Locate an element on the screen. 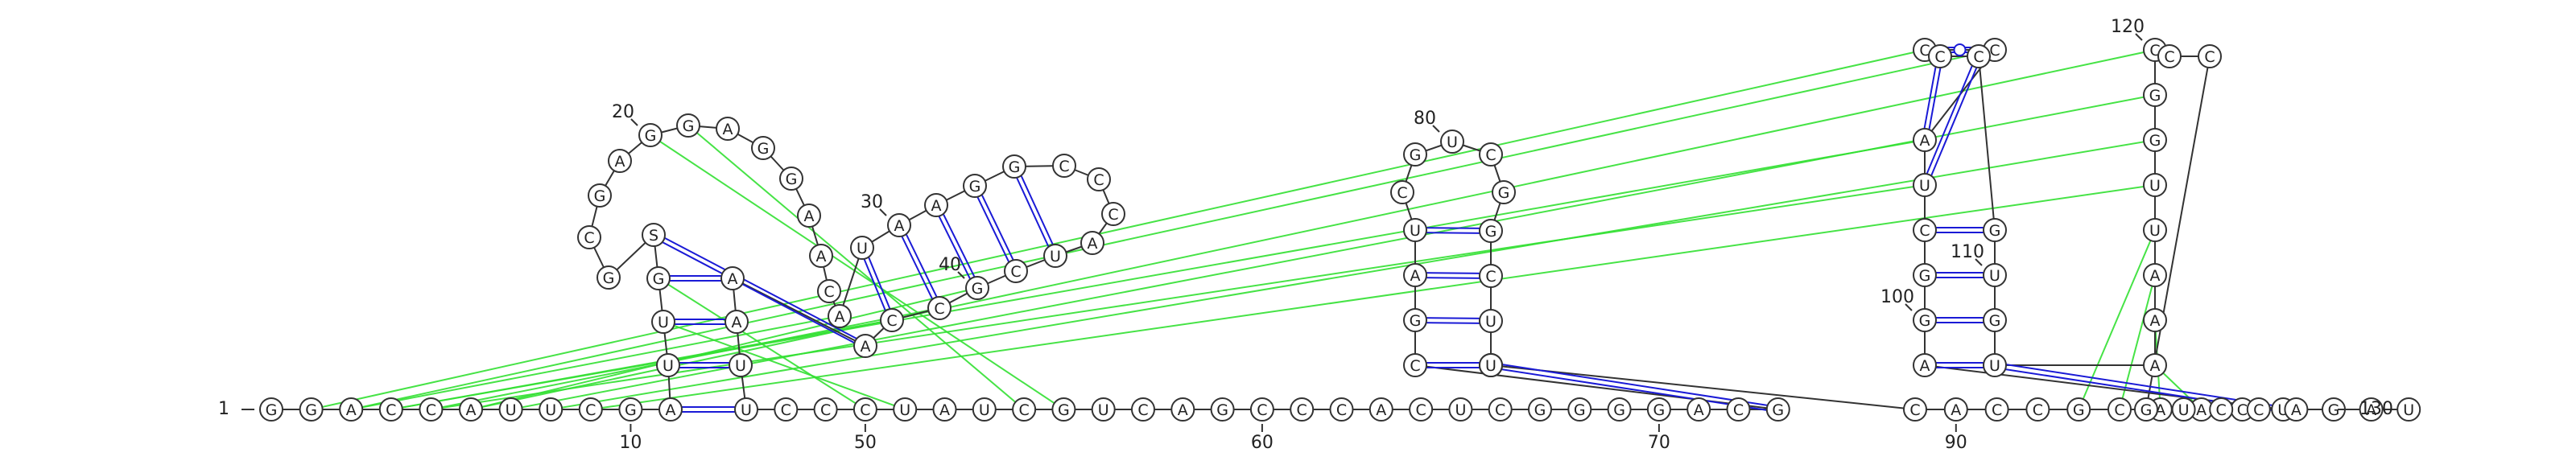 The image size is (2576, 473). gu-pair-marker is located at coordinates (1960, 49).